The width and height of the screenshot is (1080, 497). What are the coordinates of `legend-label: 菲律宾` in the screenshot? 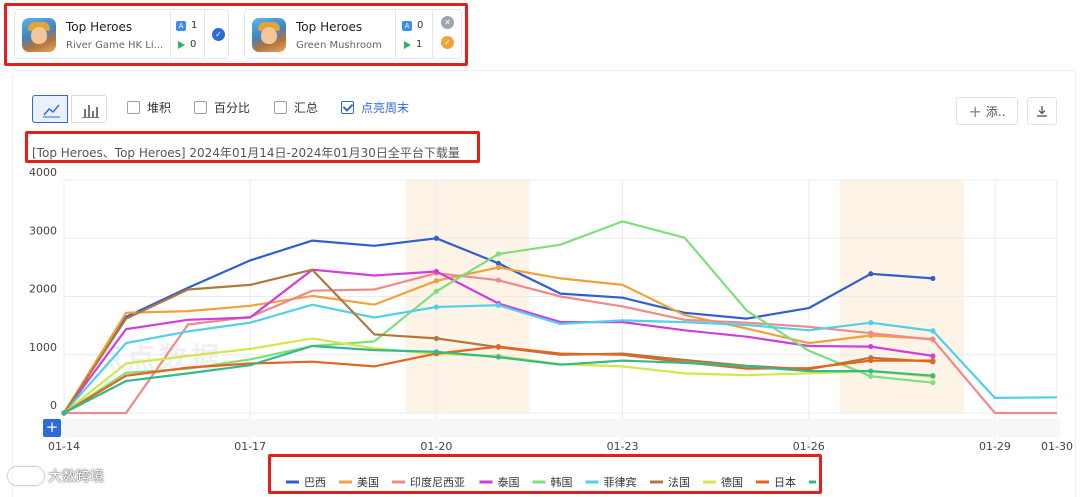 It's located at (620, 482).